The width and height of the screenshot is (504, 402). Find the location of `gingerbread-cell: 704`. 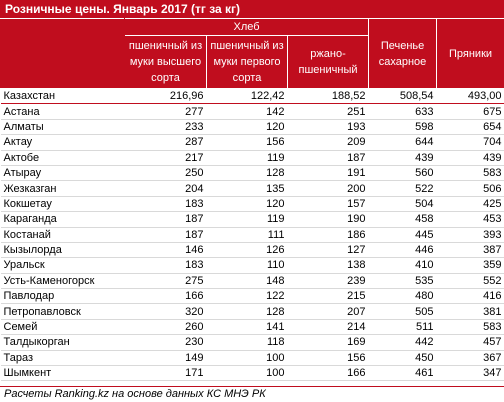

gingerbread-cell: 704 is located at coordinates (470, 142).